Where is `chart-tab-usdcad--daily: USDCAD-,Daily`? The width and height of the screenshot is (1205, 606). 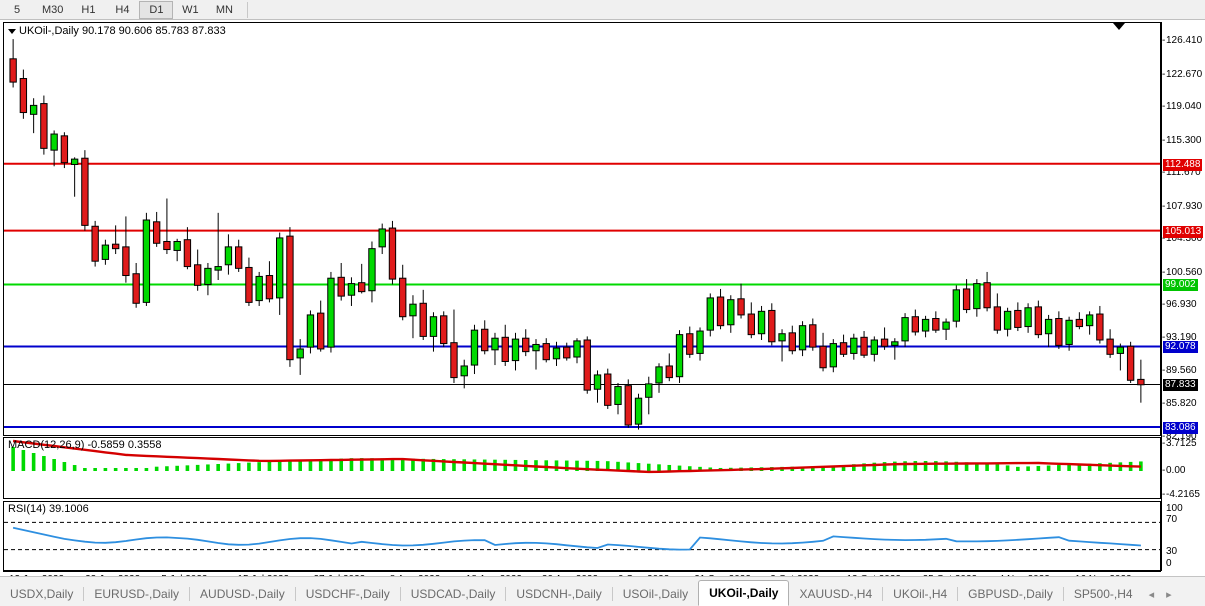 chart-tab-usdcad--daily: USDCAD-,Daily is located at coordinates (453, 594).